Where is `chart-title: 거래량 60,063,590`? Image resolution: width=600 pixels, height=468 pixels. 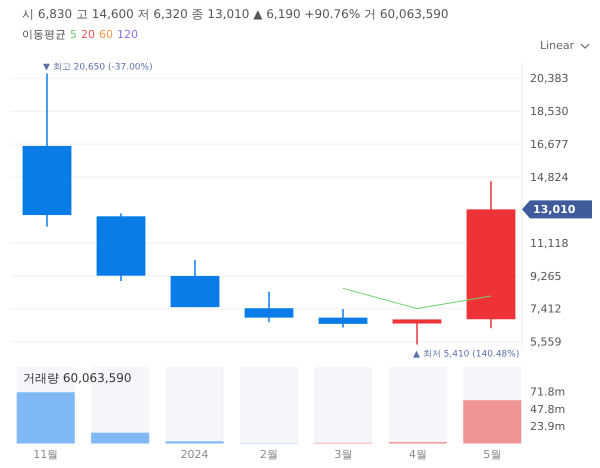 chart-title: 거래량 60,063,590 is located at coordinates (77, 378).